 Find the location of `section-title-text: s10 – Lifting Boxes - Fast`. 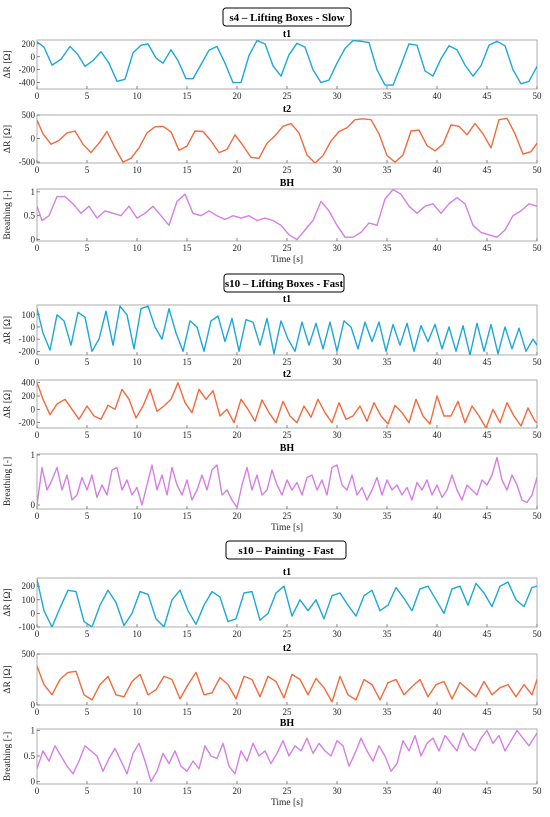

section-title-text: s10 – Lifting Boxes - Fast is located at coordinates (284, 284).